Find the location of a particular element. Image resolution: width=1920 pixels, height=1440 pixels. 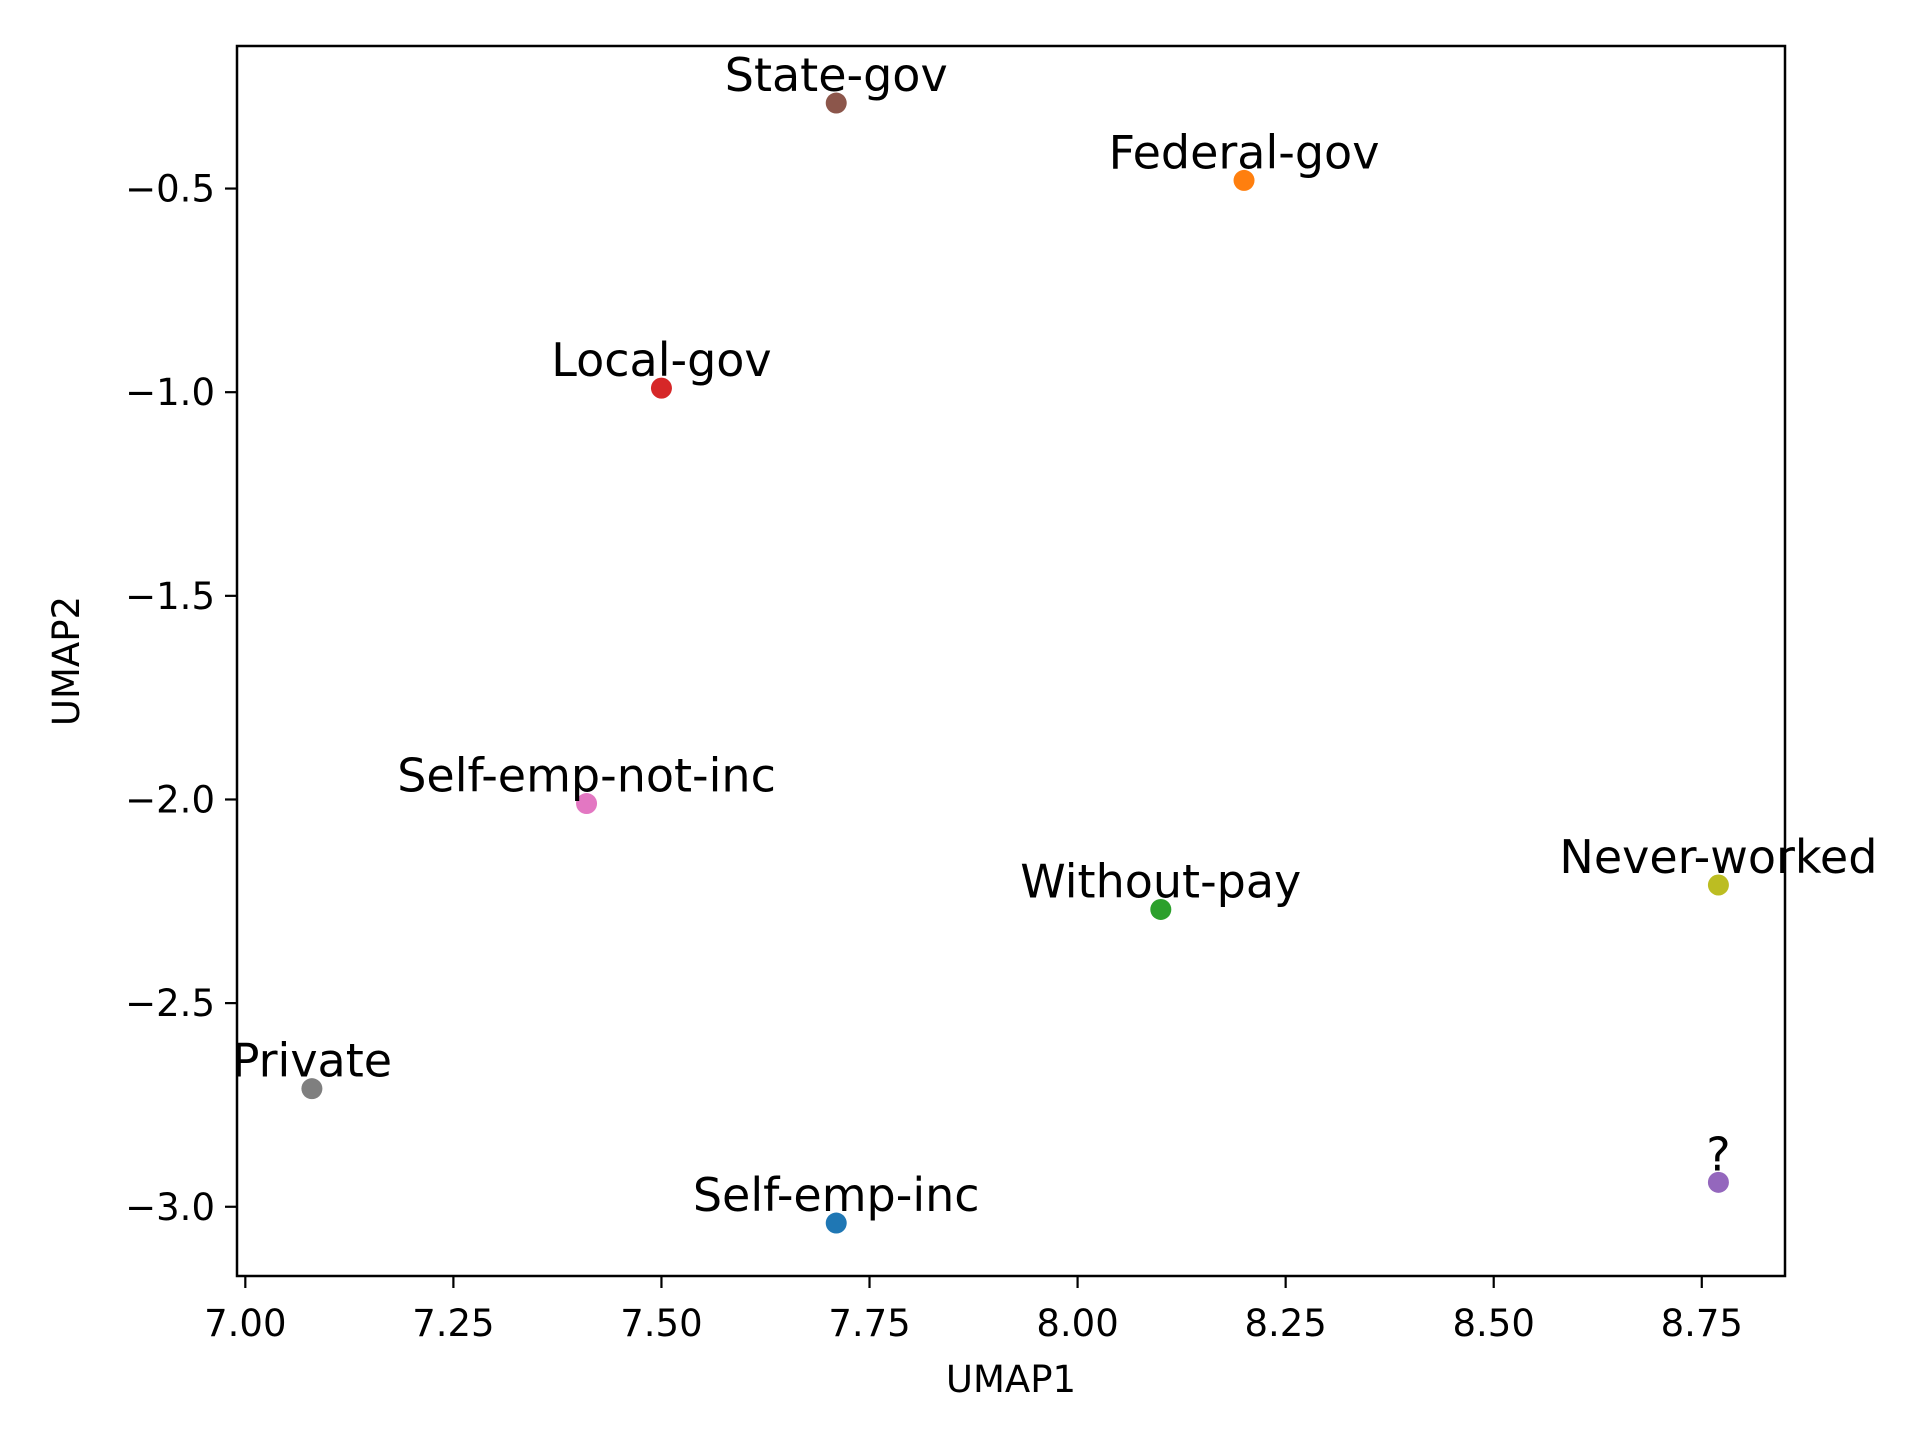

y-axis-ticks: −0.5 −1.0 −1.5 −2.0 −2.5 −3.0 is located at coordinates (181, 698).